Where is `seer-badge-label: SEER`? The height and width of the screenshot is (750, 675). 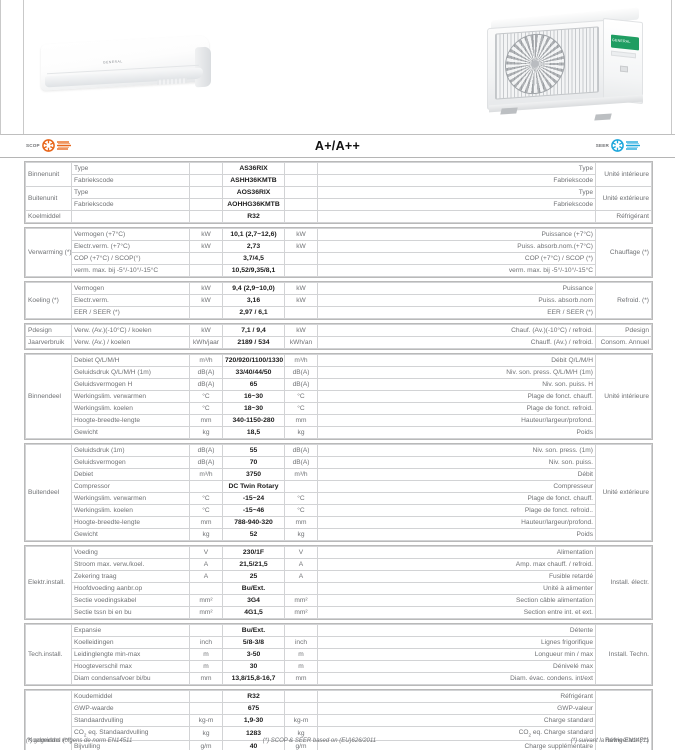
seer-badge-label: SEER is located at coordinates (602, 145).